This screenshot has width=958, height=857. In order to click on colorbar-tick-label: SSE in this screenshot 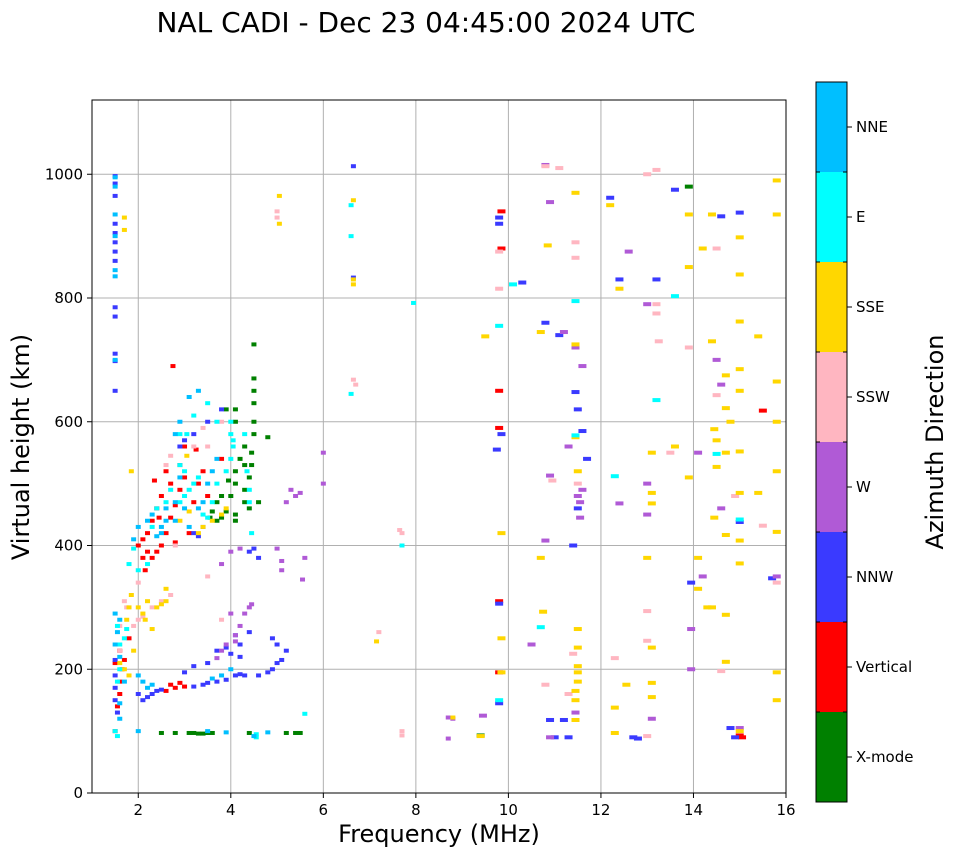, I will do `click(870, 307)`.